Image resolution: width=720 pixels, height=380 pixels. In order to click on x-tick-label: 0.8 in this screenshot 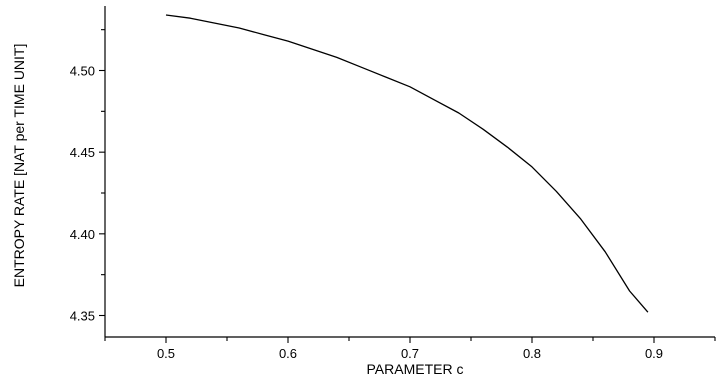, I will do `click(532, 353)`.